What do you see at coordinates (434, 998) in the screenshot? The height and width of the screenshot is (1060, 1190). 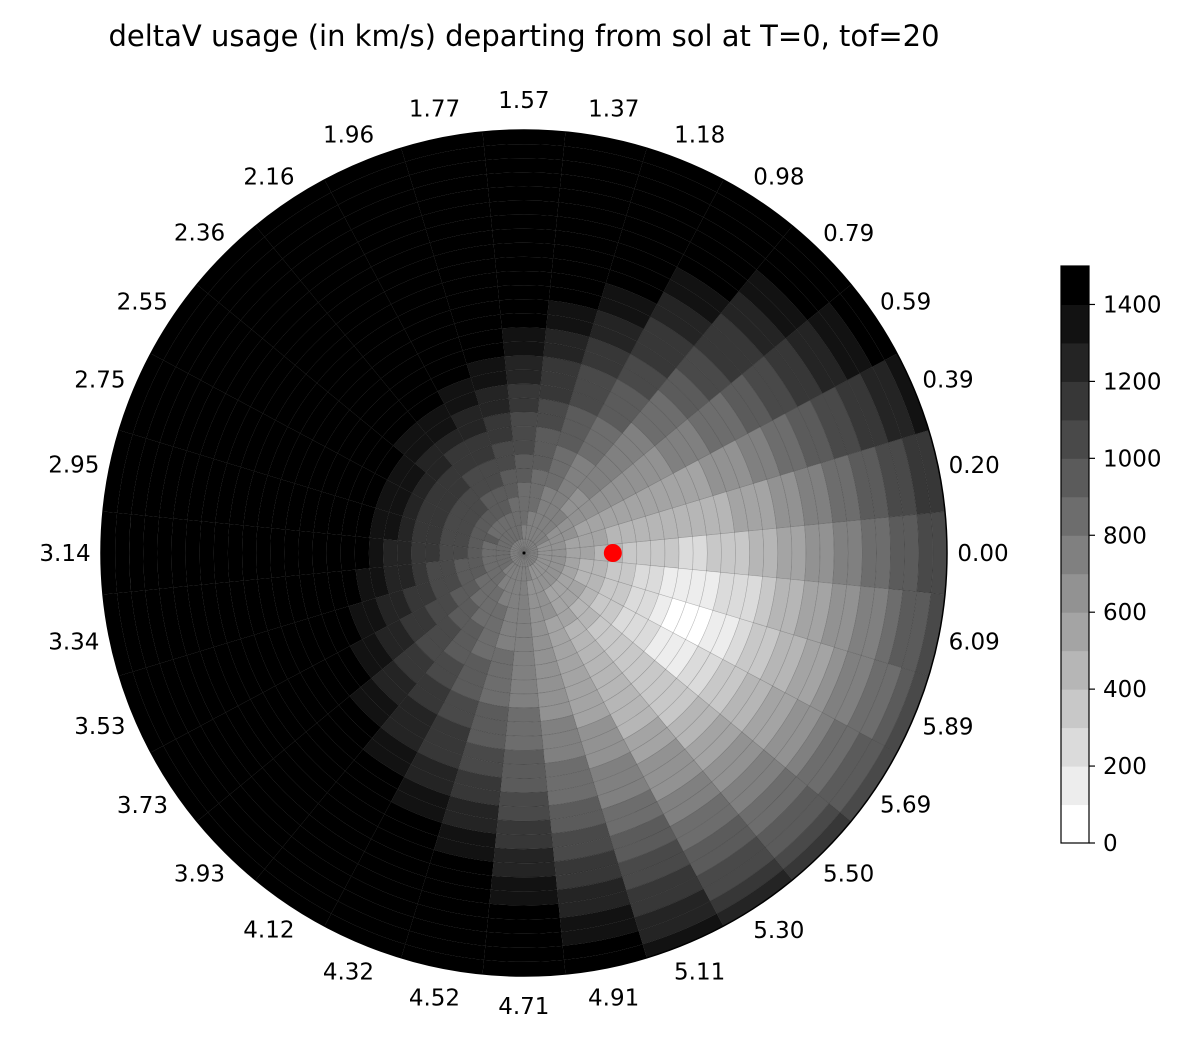 I see `angle-tick-label: 4.52` at bounding box center [434, 998].